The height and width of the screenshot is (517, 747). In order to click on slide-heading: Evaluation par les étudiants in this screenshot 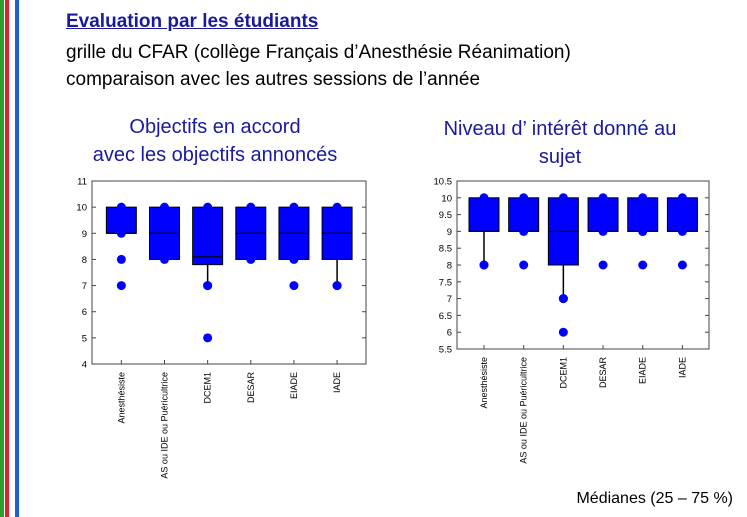, I will do `click(192, 21)`.